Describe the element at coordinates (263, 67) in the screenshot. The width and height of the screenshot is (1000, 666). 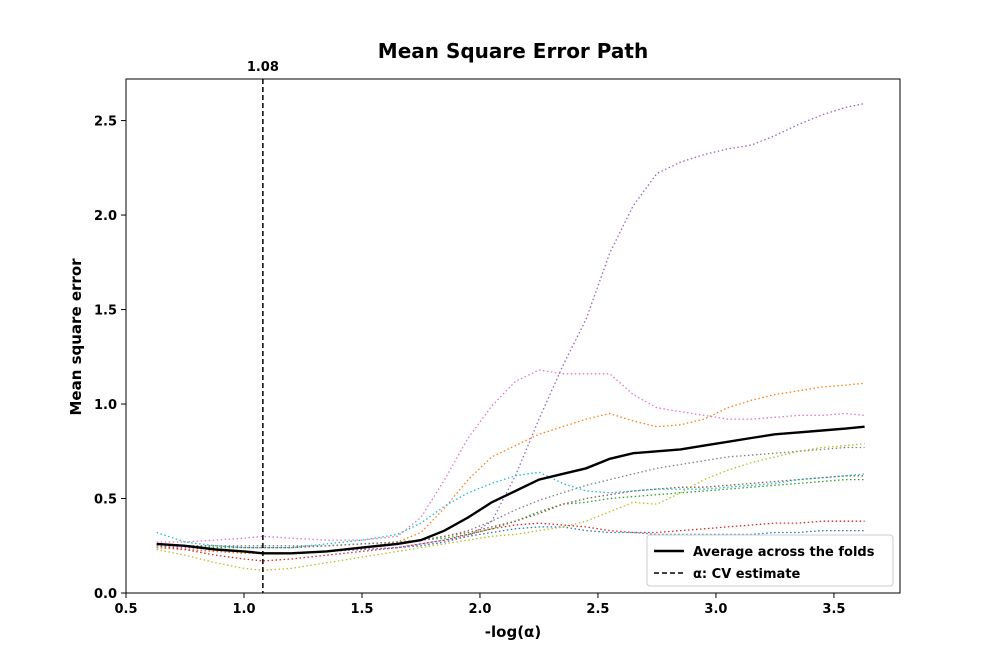
I see `cv-alpha-annotation: 1.08` at that location.